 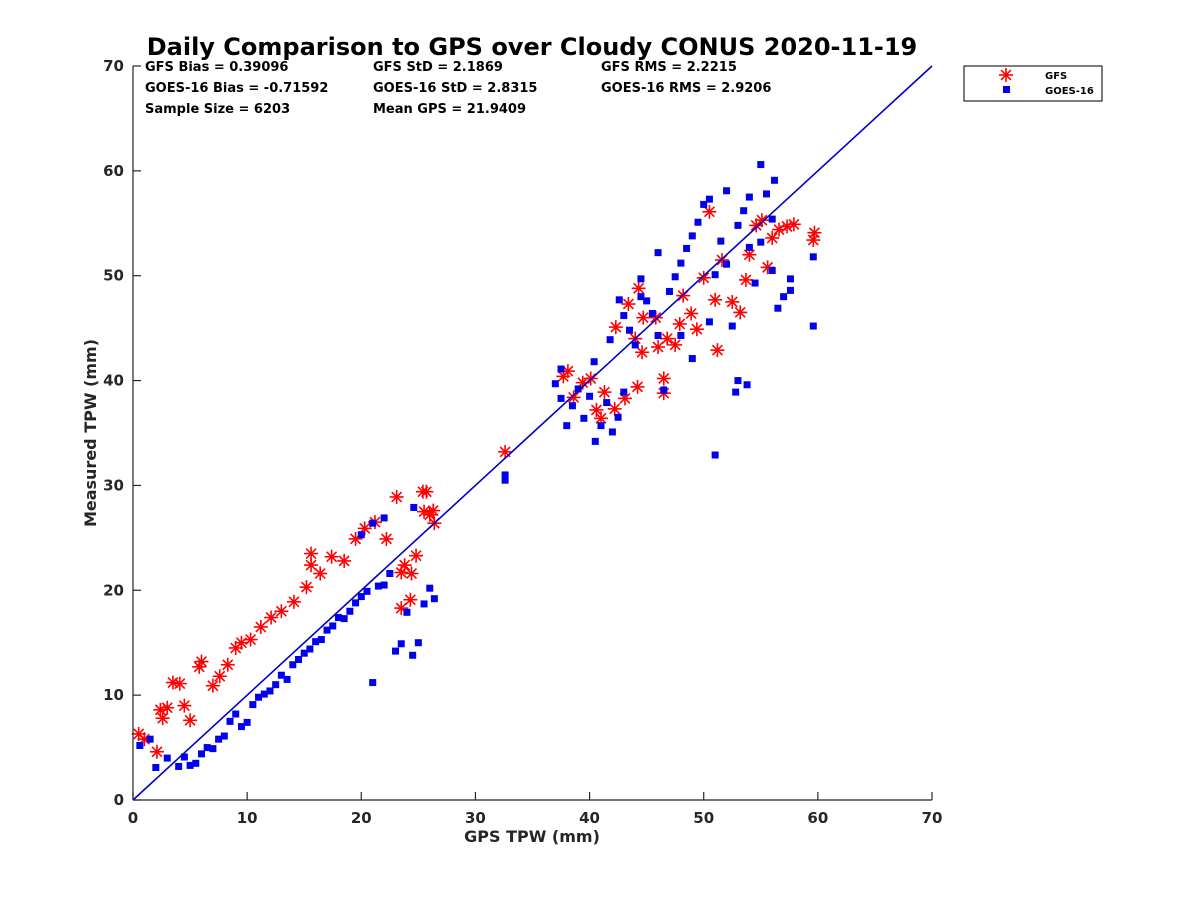 I want to click on x-tick-label: 30, so click(x=475, y=818).